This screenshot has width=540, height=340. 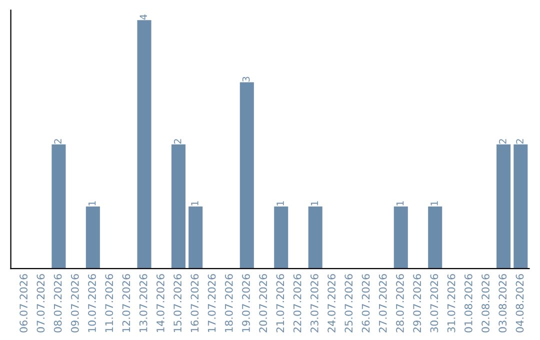 What do you see at coordinates (40, 303) in the screenshot?
I see `x-tick-label: 07.07.2026` at bounding box center [40, 303].